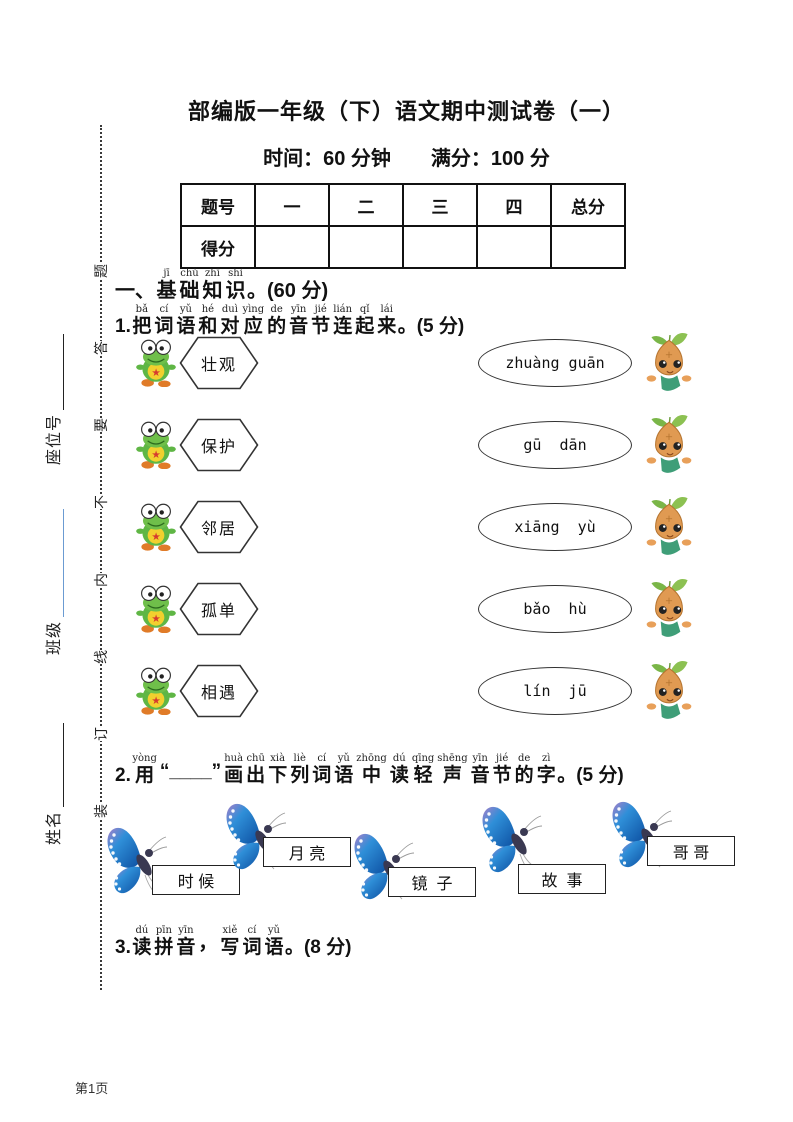 The image size is (793, 1122). What do you see at coordinates (218, 365) in the screenshot?
I see `match-word: 壮观` at bounding box center [218, 365].